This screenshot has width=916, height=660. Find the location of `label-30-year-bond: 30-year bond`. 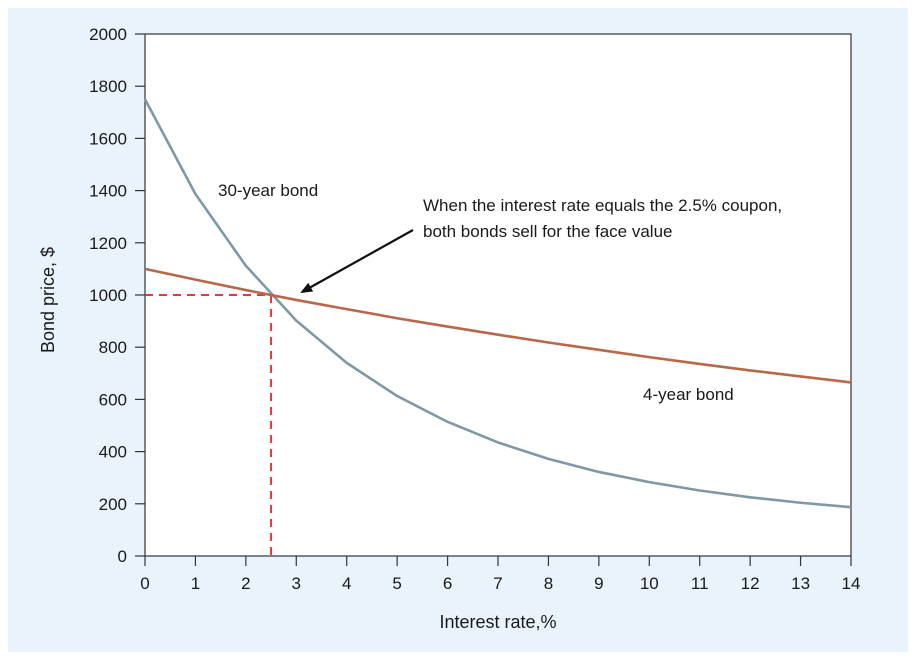

label-30-year-bond: 30-year bond is located at coordinates (268, 190).